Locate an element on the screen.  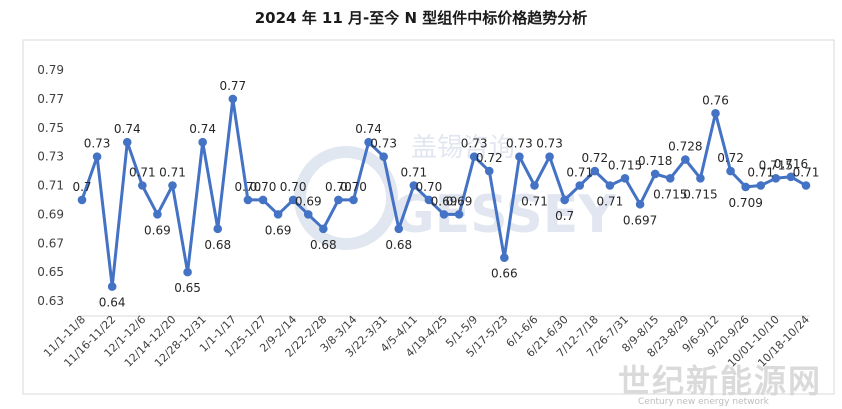
data-label: 0.728 is located at coordinates (685, 147).